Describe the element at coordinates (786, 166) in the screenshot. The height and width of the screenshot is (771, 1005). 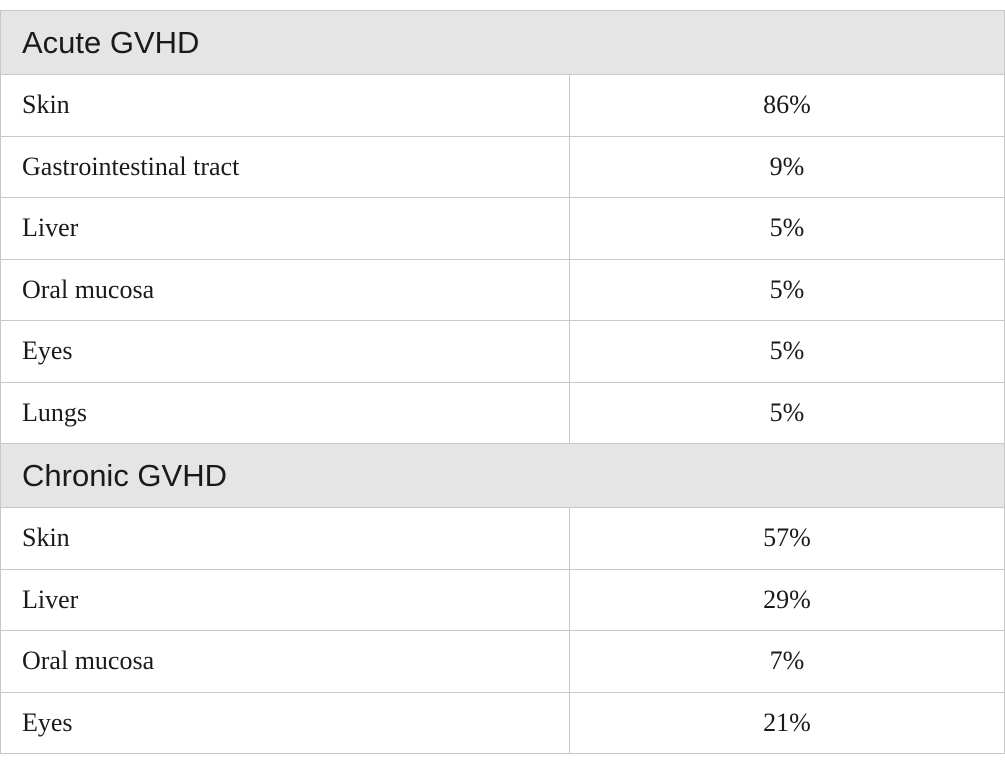
I see `percentage-cell: 9%` at that location.